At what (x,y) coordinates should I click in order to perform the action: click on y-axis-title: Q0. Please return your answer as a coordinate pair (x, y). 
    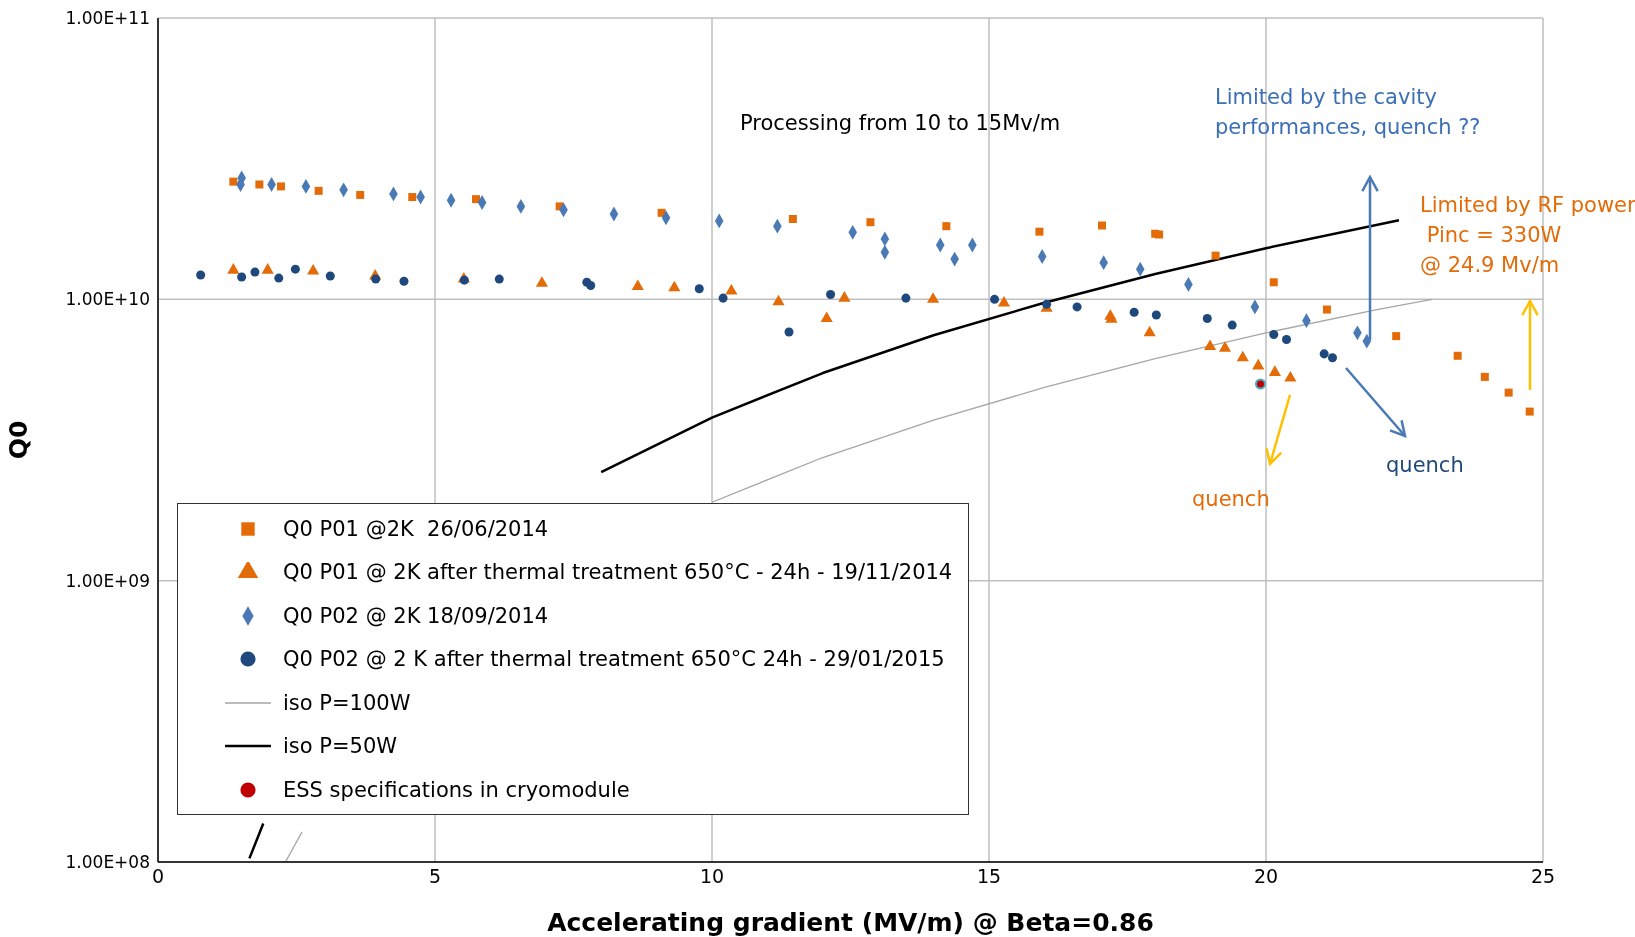
    Looking at the image, I should click on (18, 440).